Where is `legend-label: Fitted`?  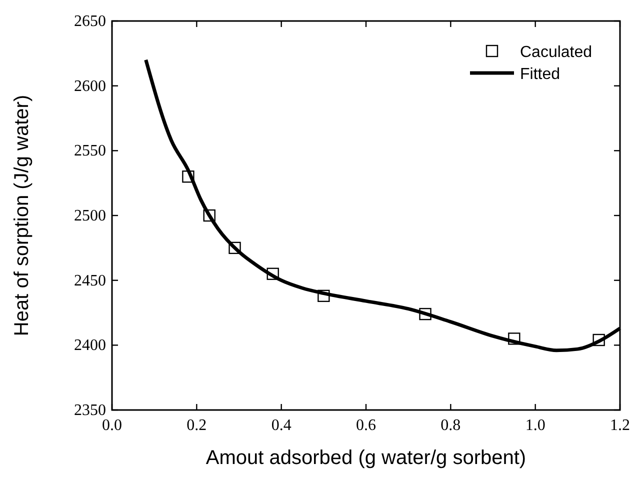
legend-label: Fitted is located at coordinates (540, 74).